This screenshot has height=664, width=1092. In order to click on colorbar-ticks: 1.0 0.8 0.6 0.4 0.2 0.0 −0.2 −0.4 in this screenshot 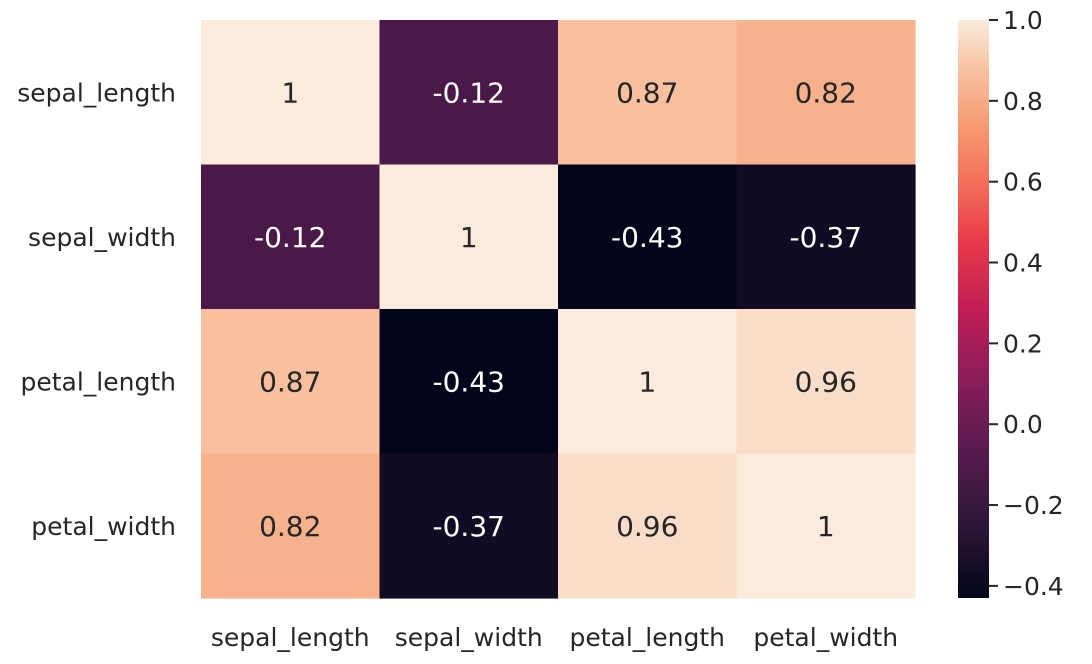, I will do `click(1026, 303)`.